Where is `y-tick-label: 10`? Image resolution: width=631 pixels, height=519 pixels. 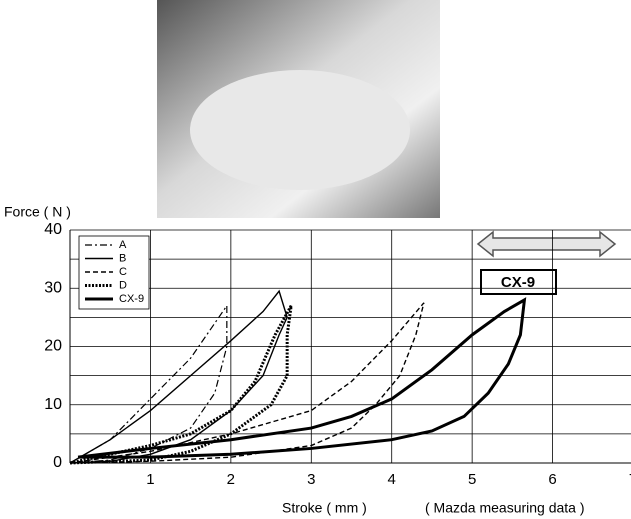 y-tick-label: 10 is located at coordinates (53, 404).